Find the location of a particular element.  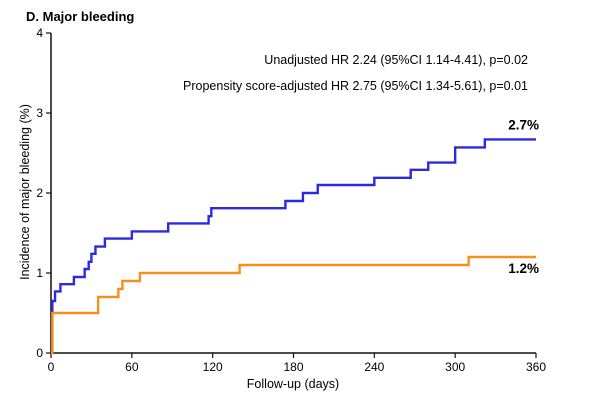

x-tick-label: 300 is located at coordinates (455, 367).